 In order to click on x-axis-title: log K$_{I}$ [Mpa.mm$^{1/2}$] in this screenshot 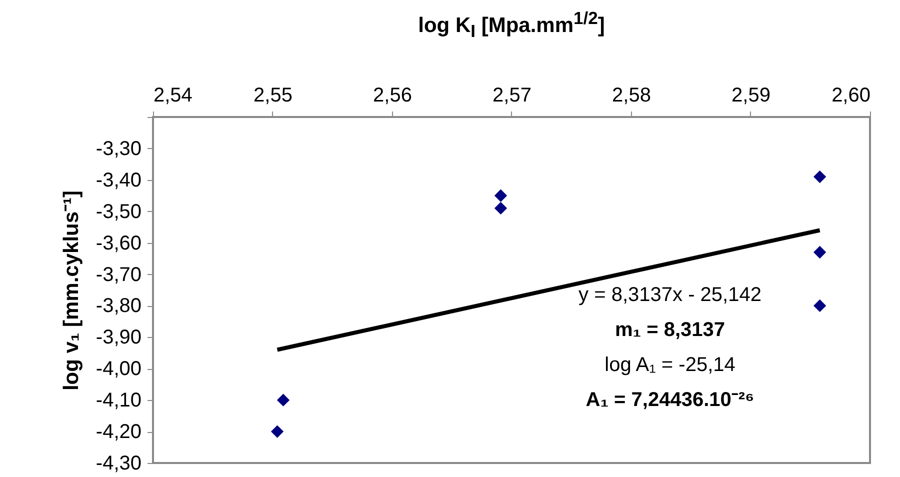, I will do `click(511, 25)`.